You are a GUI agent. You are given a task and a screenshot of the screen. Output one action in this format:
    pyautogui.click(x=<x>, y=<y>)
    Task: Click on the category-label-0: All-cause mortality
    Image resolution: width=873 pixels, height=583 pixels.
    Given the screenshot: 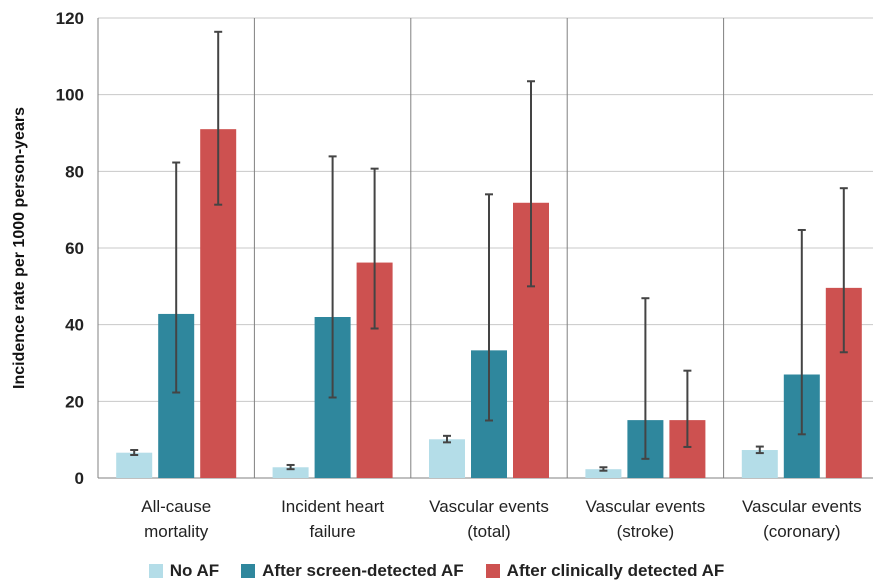 What is the action you would take?
    pyautogui.click(x=176, y=519)
    